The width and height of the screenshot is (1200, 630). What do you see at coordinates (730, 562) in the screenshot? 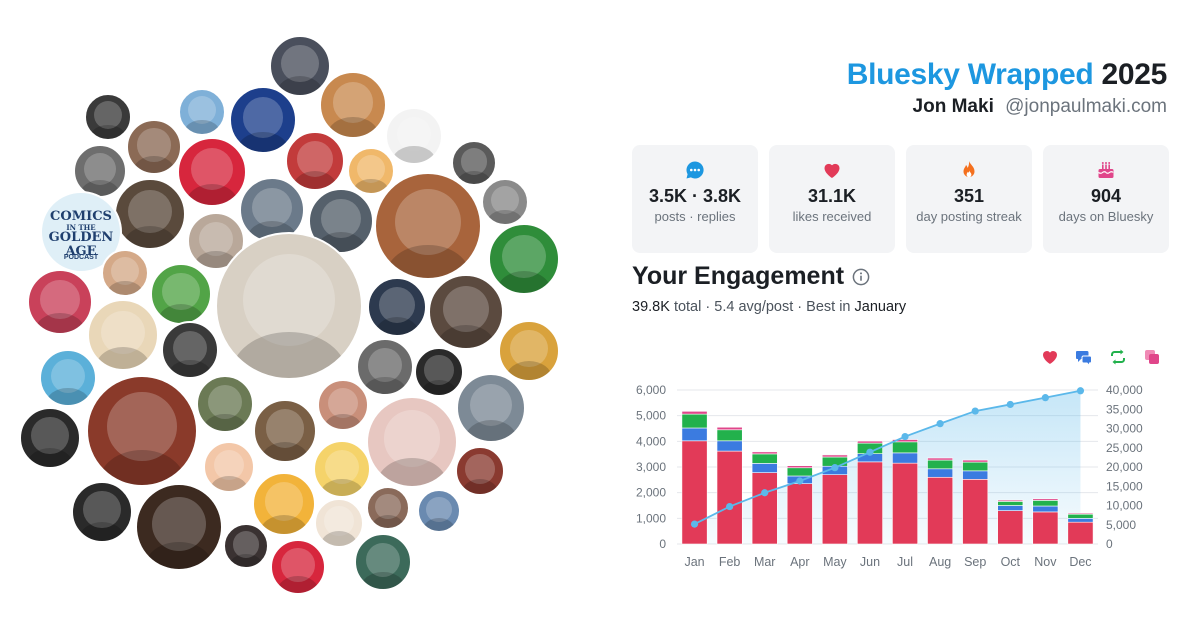
I see `x-tick-label: Feb` at bounding box center [730, 562].